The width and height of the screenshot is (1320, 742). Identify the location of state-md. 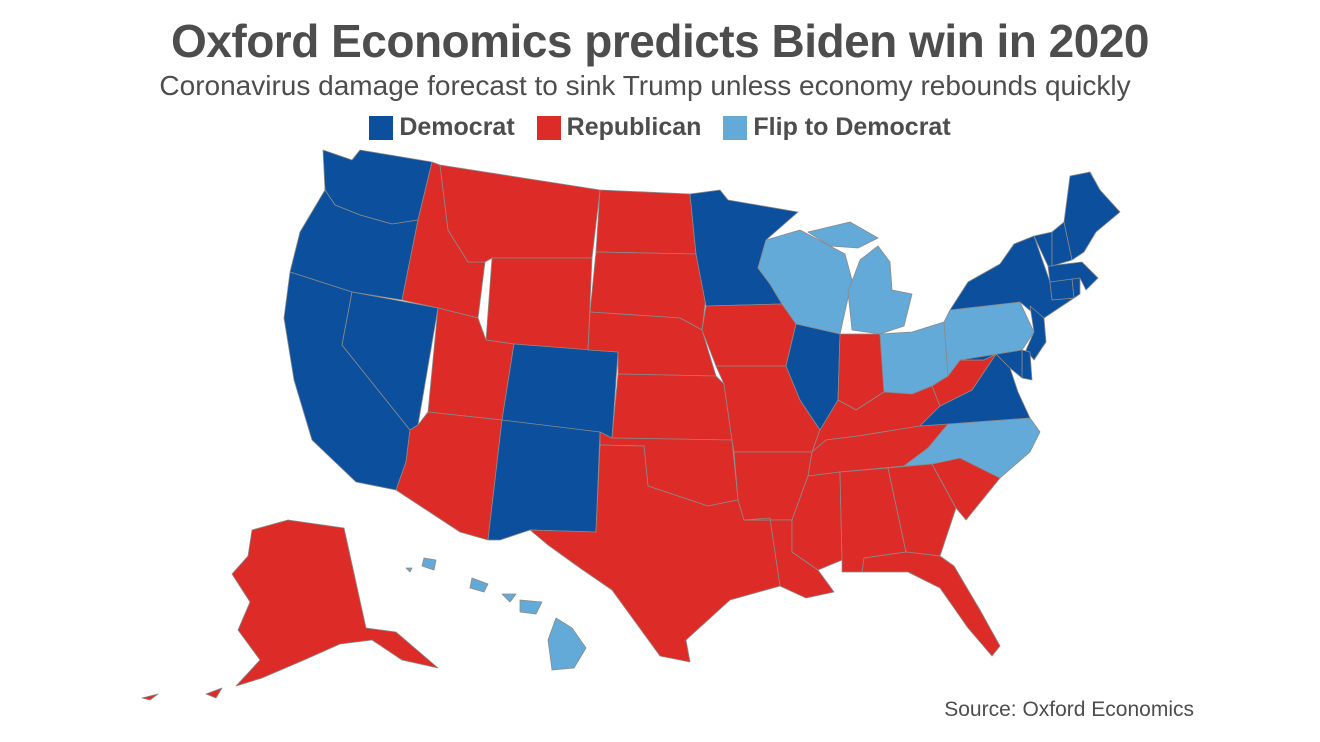
(991, 364).